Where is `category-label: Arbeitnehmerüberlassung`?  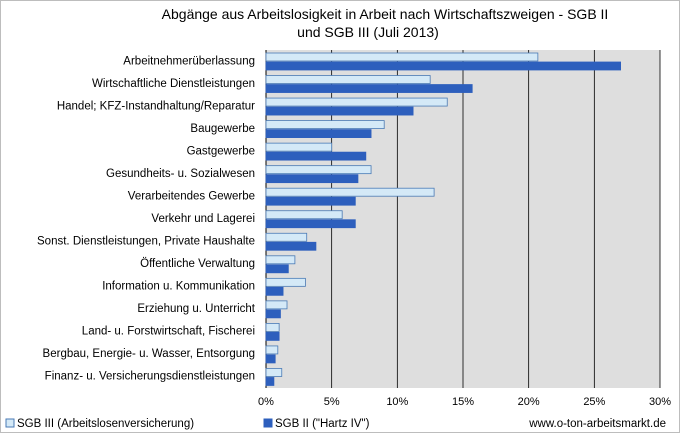 category-label: Arbeitnehmerüberlassung is located at coordinates (189, 61).